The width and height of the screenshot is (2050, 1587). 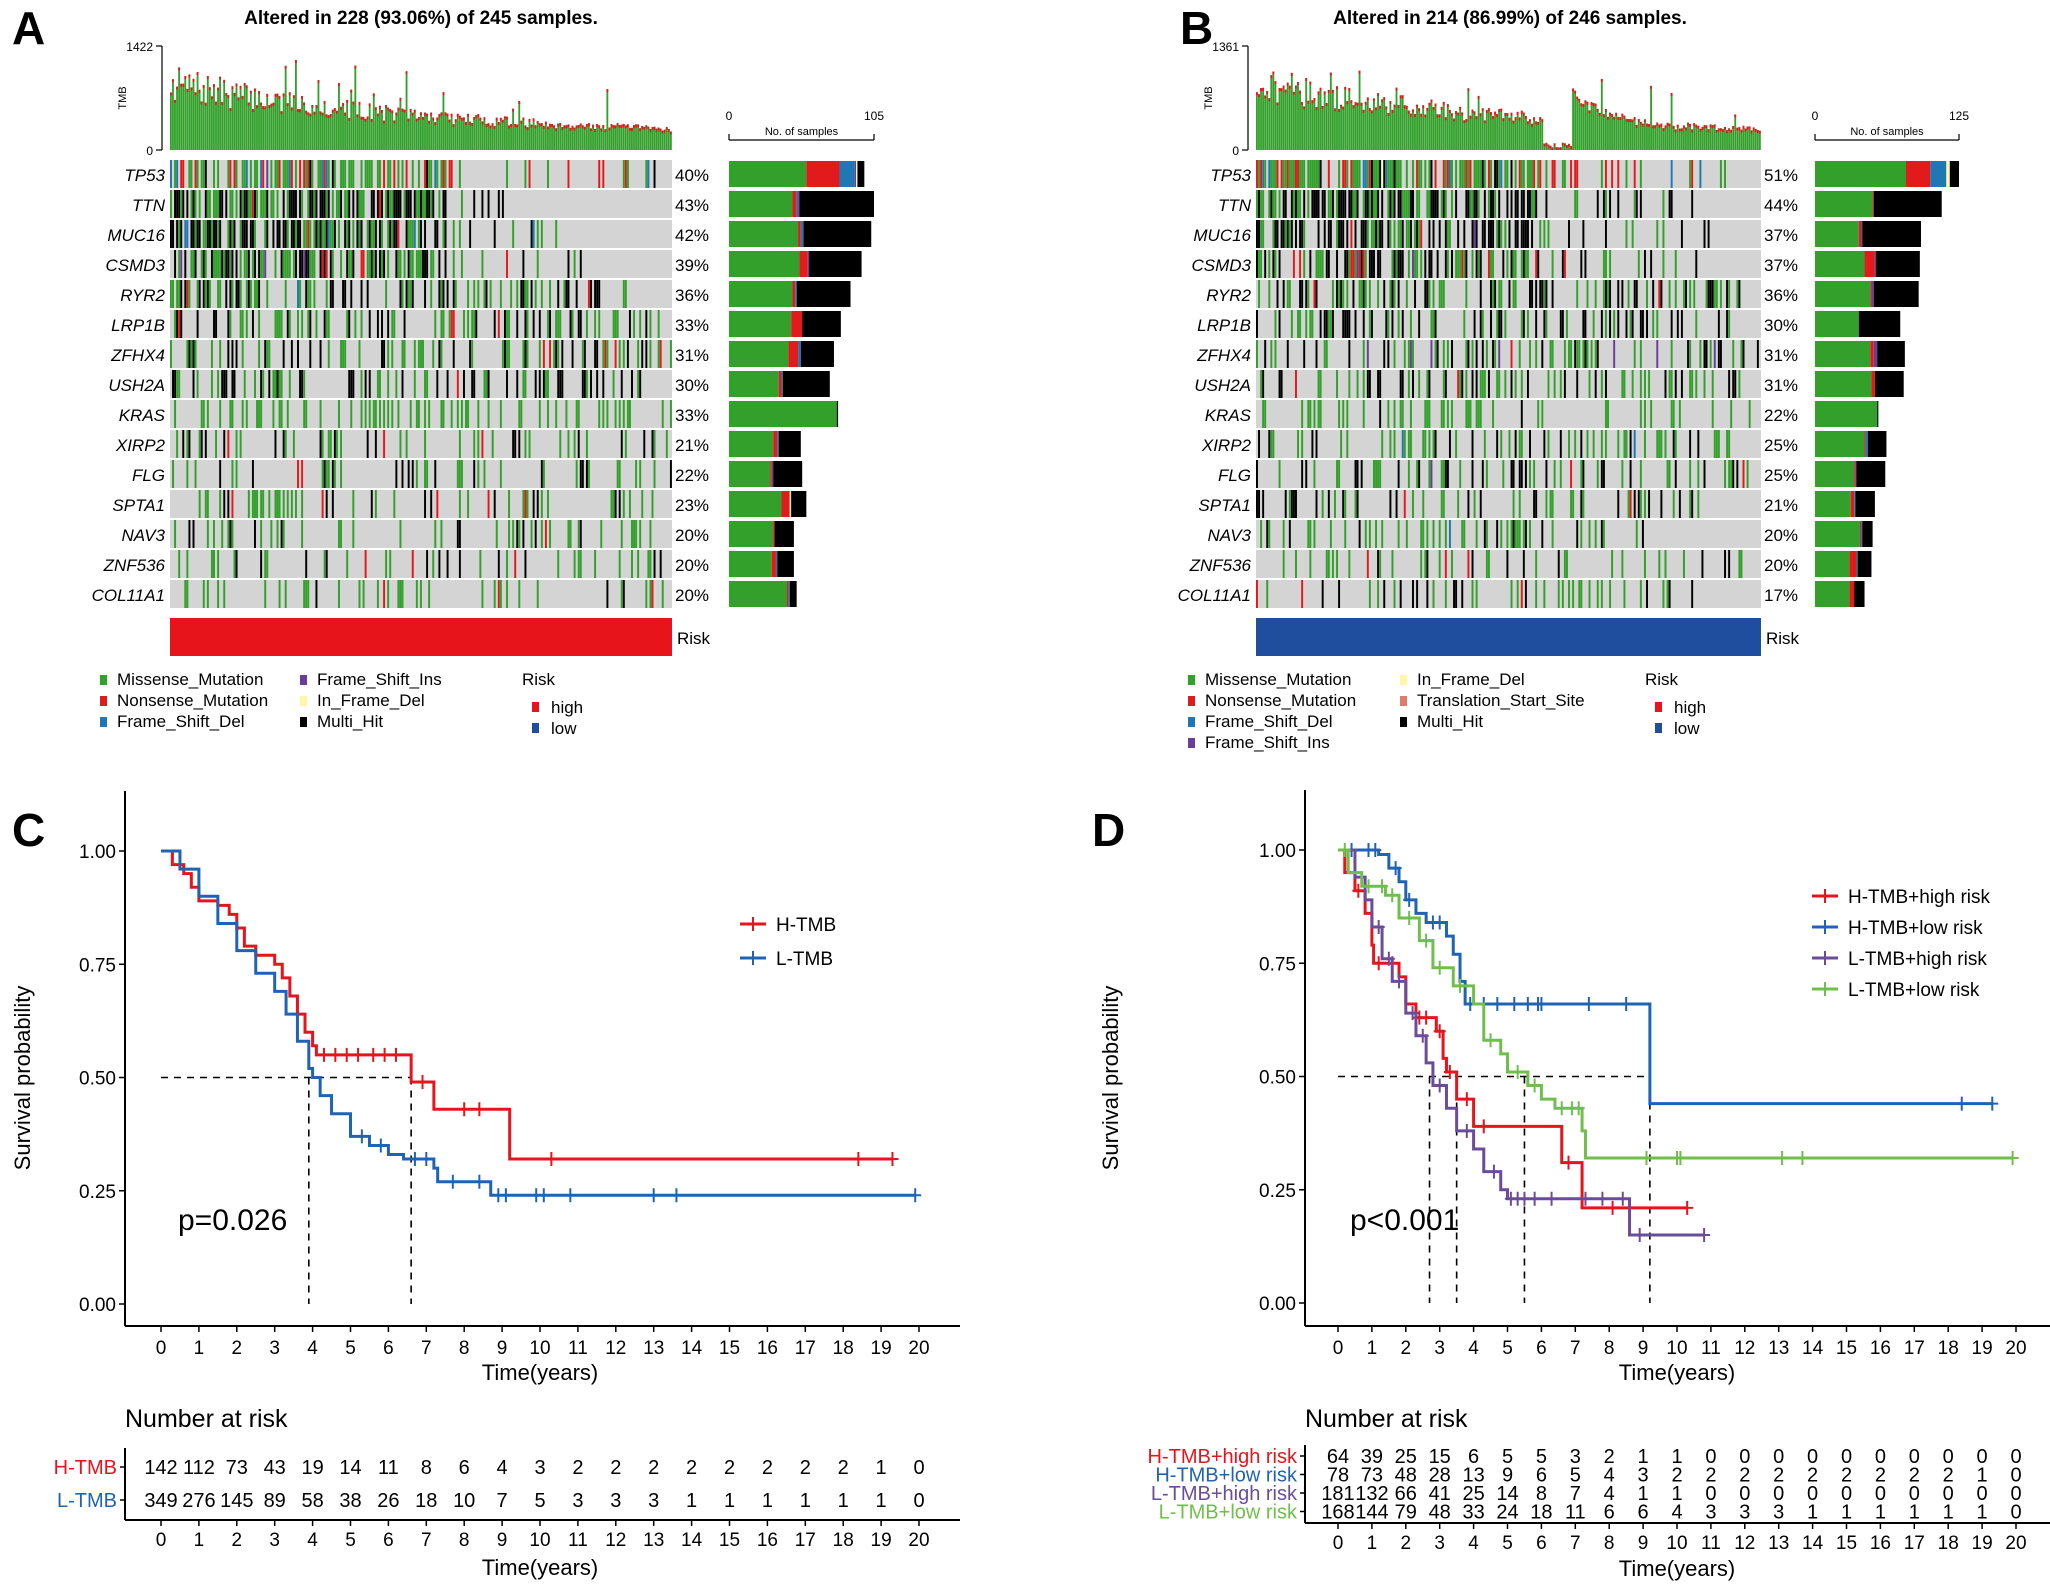 What do you see at coordinates (578, 1540) in the screenshot?
I see `risk-x-tick-label: 11` at bounding box center [578, 1540].